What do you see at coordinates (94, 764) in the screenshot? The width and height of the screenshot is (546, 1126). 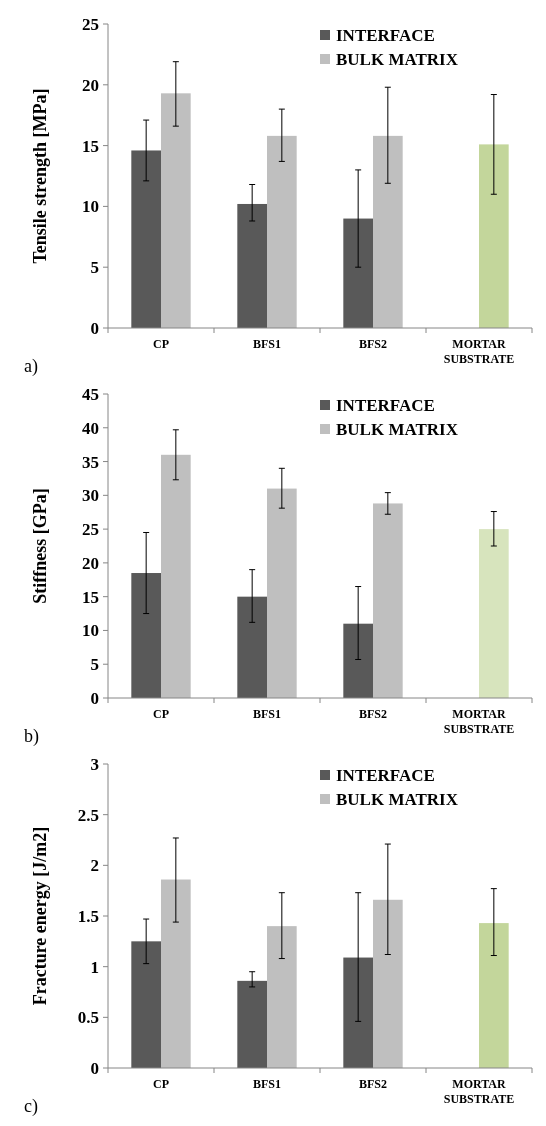 I see `y-tick-label: 3` at bounding box center [94, 764].